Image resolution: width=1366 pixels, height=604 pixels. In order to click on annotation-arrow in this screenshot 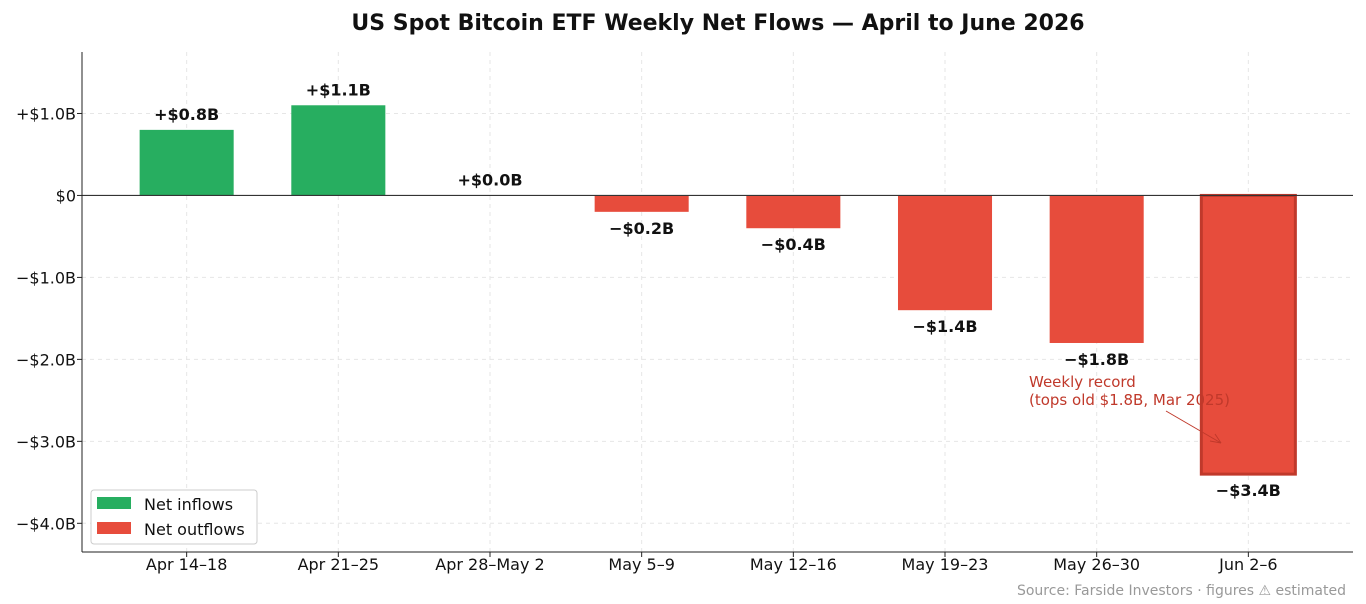, I will do `click(1193, 427)`.